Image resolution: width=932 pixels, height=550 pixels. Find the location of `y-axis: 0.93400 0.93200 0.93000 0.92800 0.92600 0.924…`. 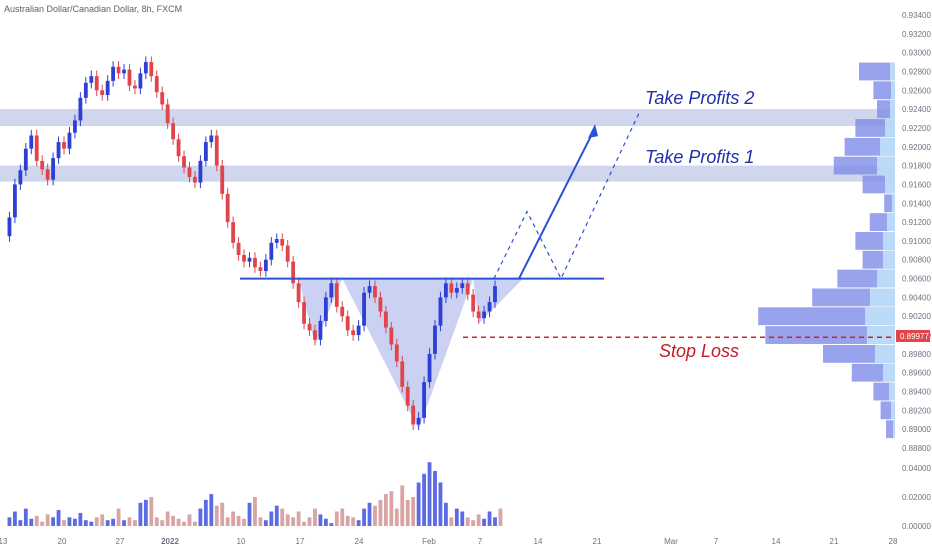

y-axis: 0.93400 0.93200 0.93000 0.92800 0.92600 0.924… is located at coordinates (916, 232).